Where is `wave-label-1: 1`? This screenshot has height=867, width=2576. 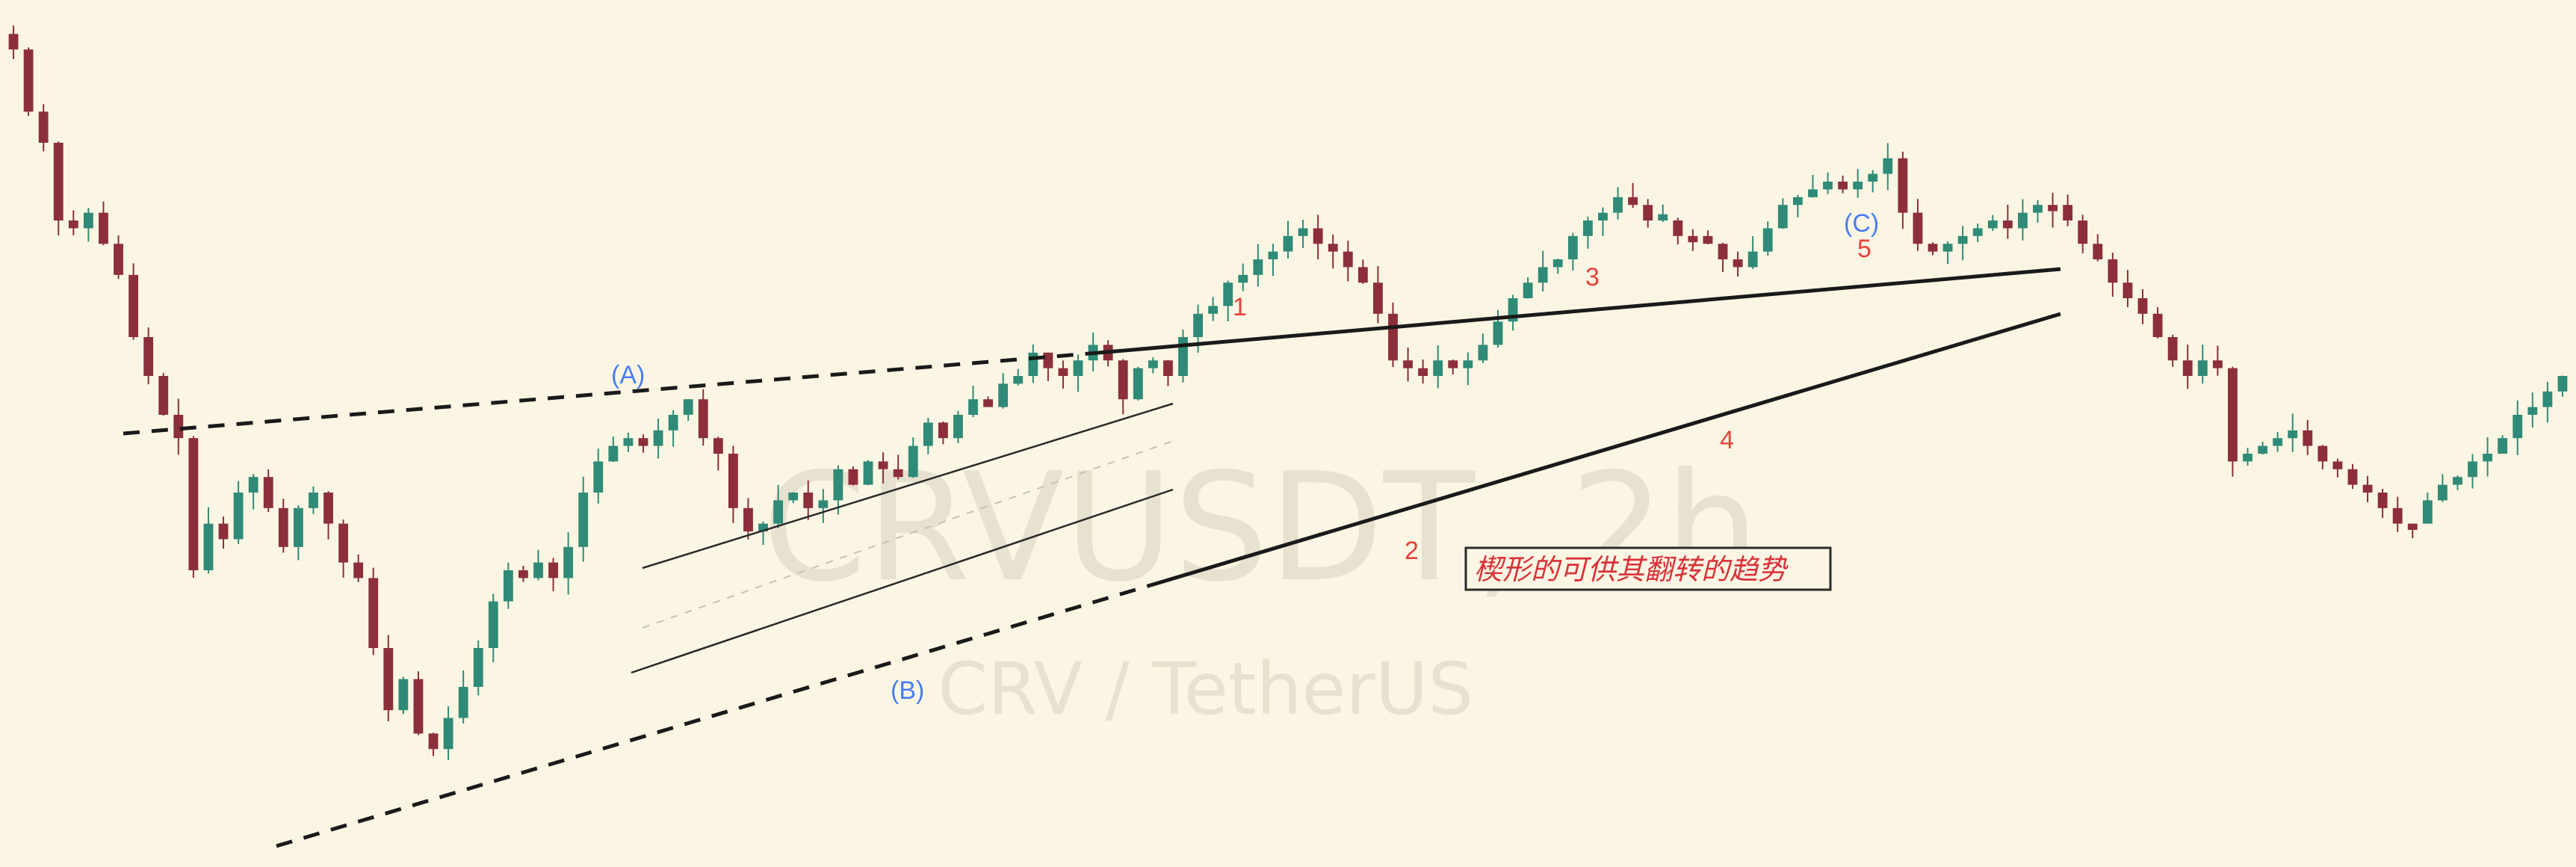
wave-label-1: 1 is located at coordinates (1240, 307).